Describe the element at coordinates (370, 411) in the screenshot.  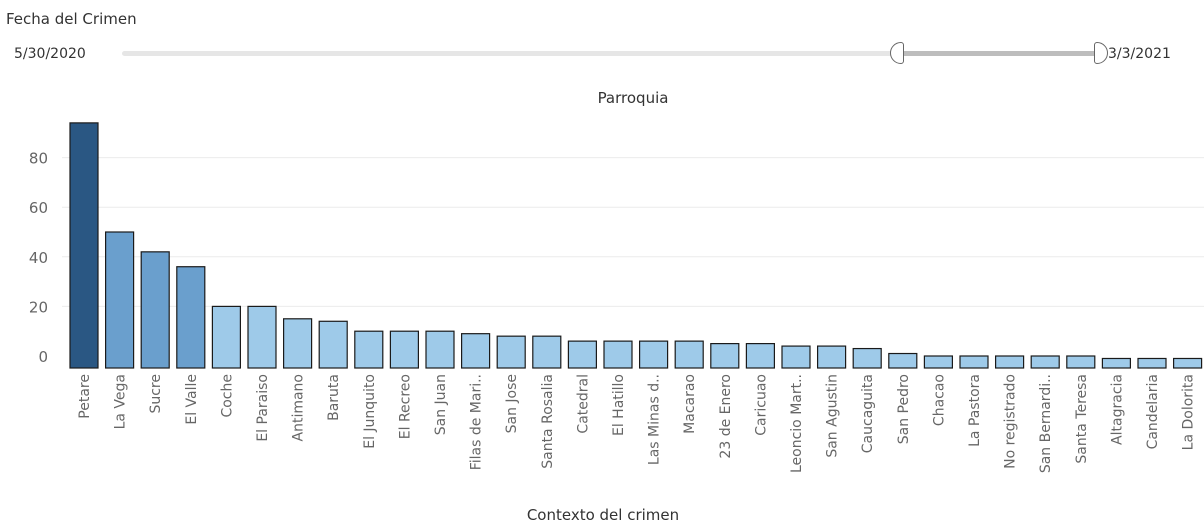
I see `x-tick-label: El Junquito` at that location.